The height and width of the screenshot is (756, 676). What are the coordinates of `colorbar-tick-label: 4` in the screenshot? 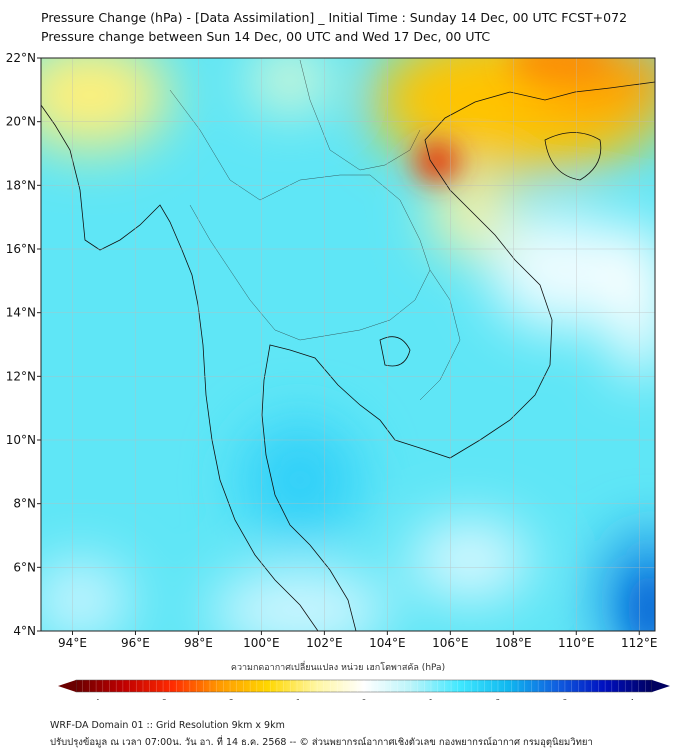 It's located at (632, 699).